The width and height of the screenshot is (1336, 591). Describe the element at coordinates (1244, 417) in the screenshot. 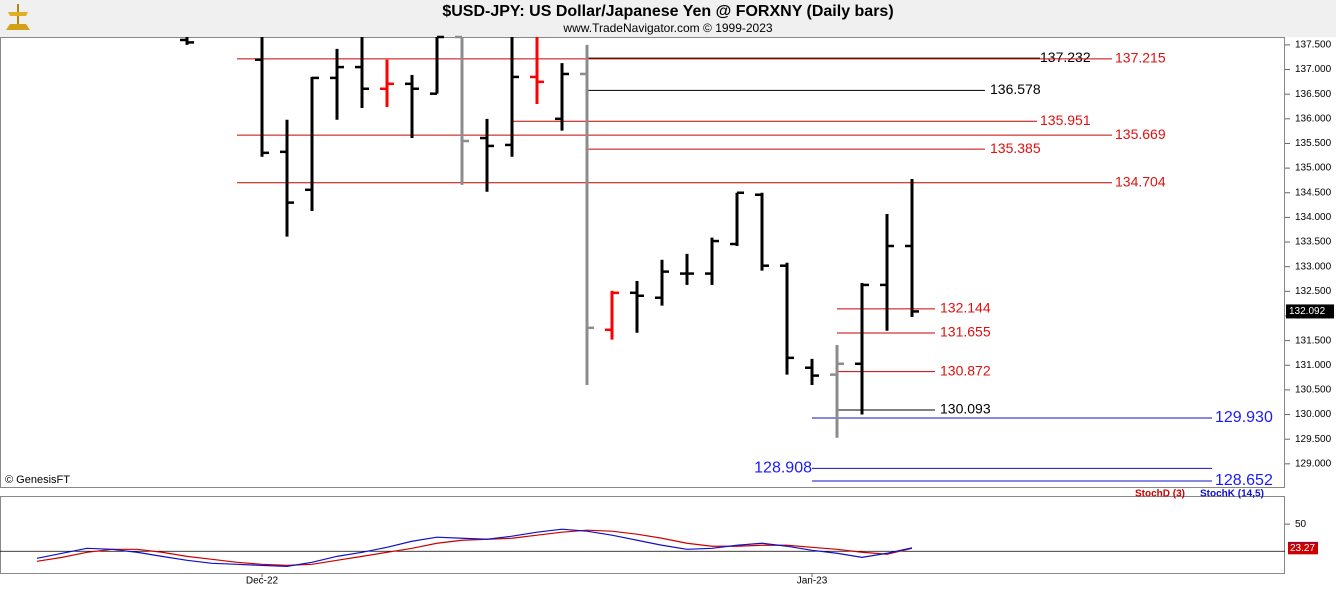

I see `level-label: 129.930` at that location.